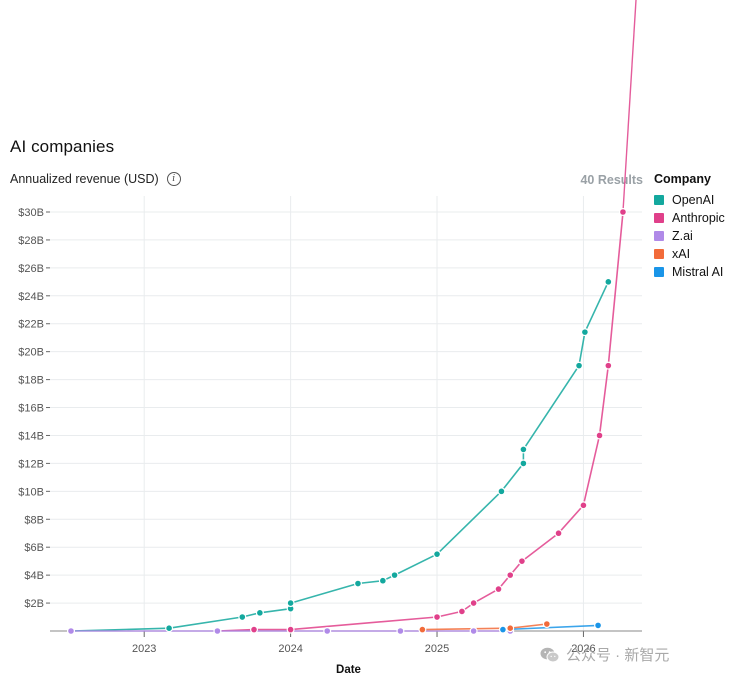  Describe the element at coordinates (693, 200) in the screenshot. I see `legend-label: OpenAI` at that location.